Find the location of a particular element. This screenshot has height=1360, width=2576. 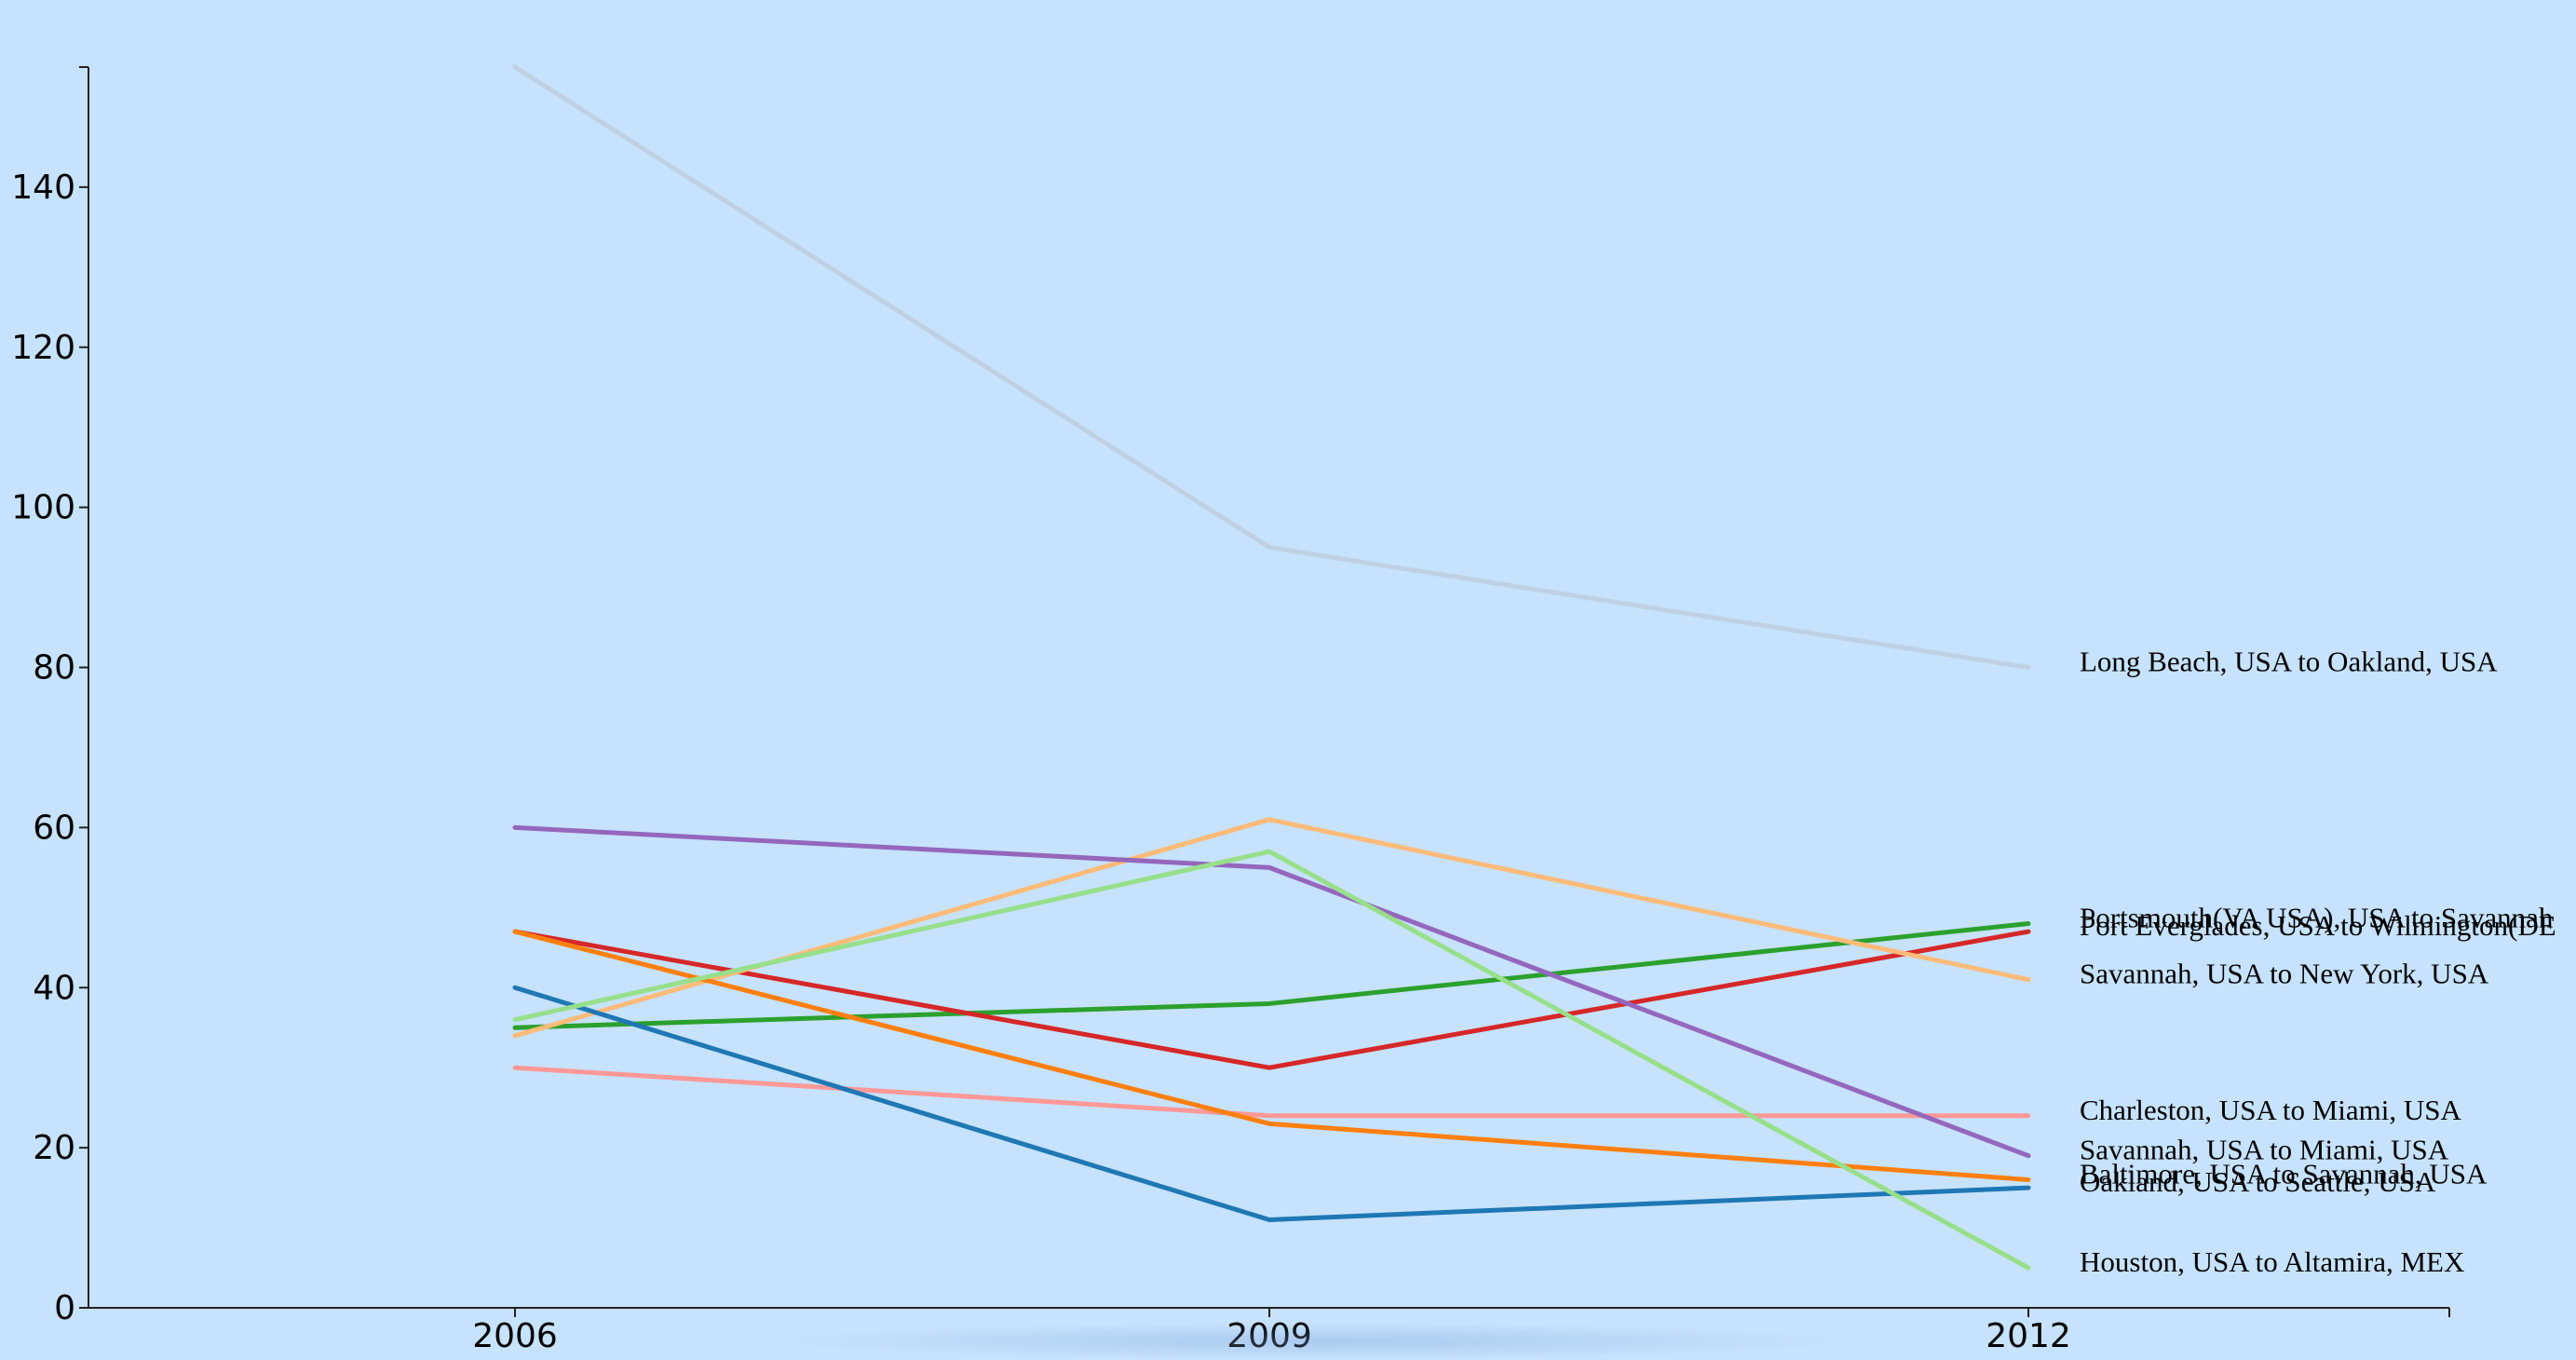

series-label: Charleston, USA to Miami, USA is located at coordinates (2271, 1110).